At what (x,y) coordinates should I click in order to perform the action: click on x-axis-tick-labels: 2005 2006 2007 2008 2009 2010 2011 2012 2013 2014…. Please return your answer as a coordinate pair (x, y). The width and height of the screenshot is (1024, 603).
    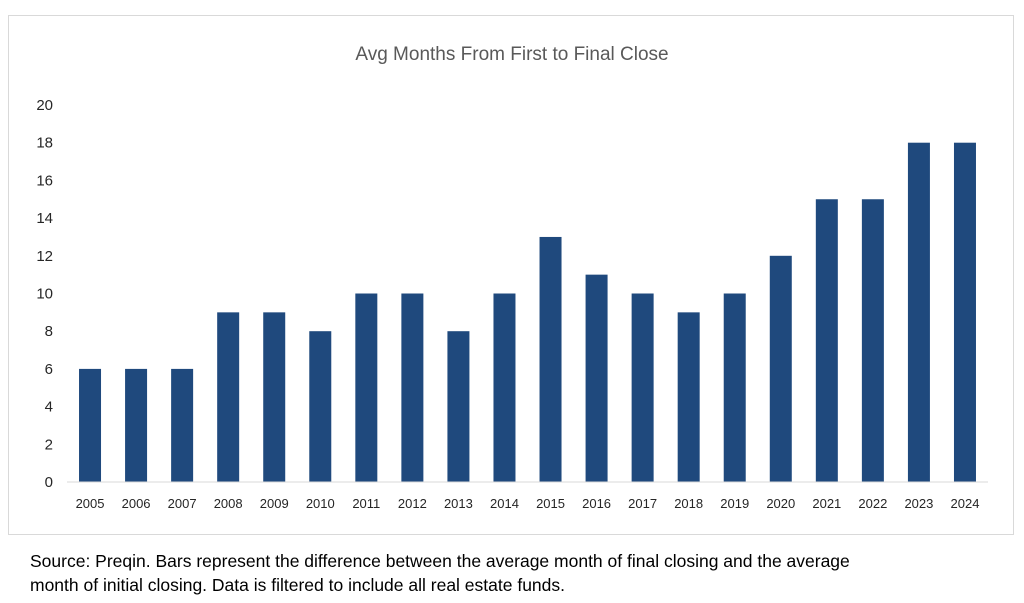
    Looking at the image, I should click on (528, 503).